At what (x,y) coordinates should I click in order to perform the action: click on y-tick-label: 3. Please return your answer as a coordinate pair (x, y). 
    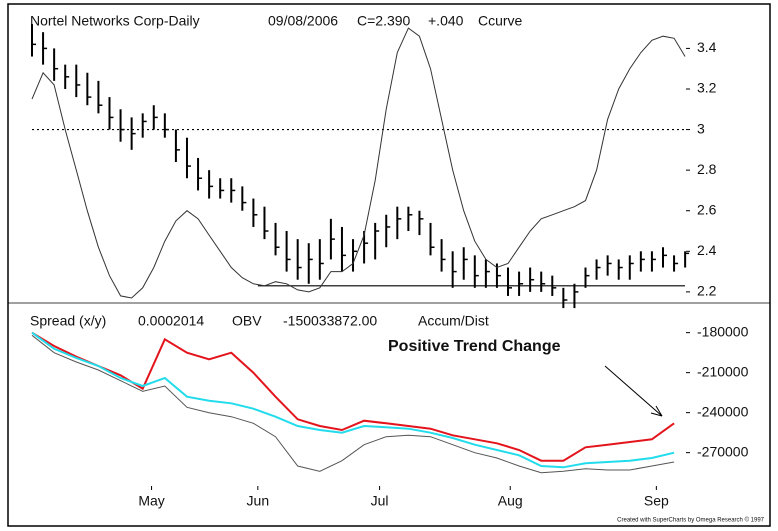
    Looking at the image, I should click on (701, 128).